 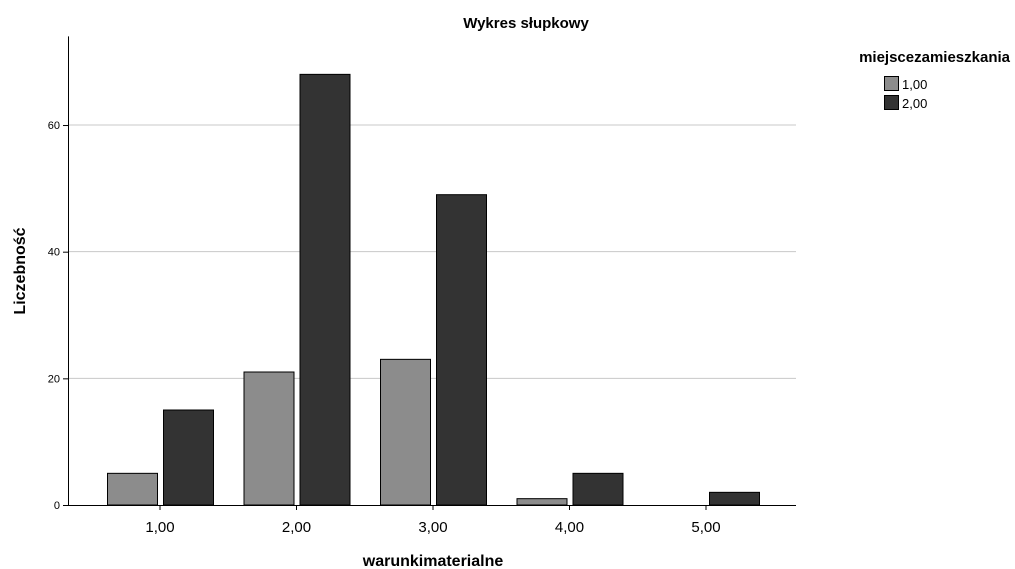 What do you see at coordinates (914, 103) in the screenshot?
I see `legend-label: 2,00` at bounding box center [914, 103].